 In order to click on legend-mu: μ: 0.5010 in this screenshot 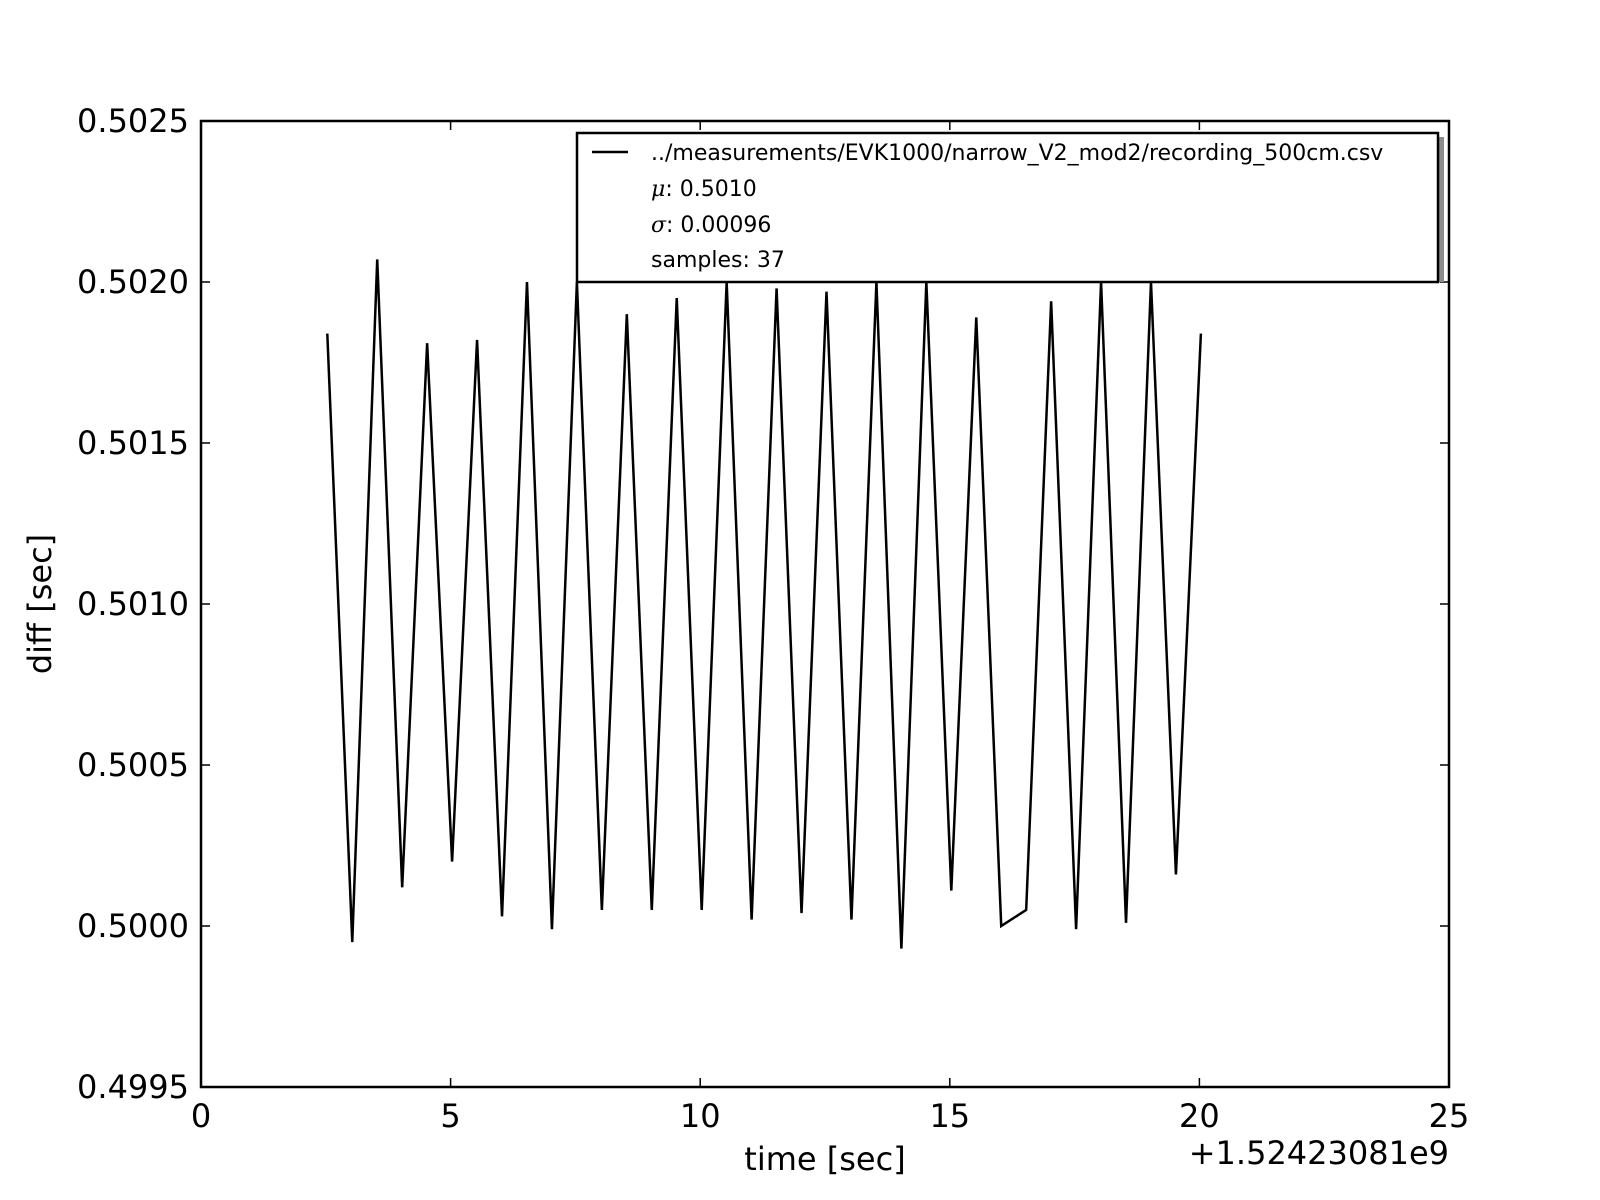, I will do `click(704, 189)`.